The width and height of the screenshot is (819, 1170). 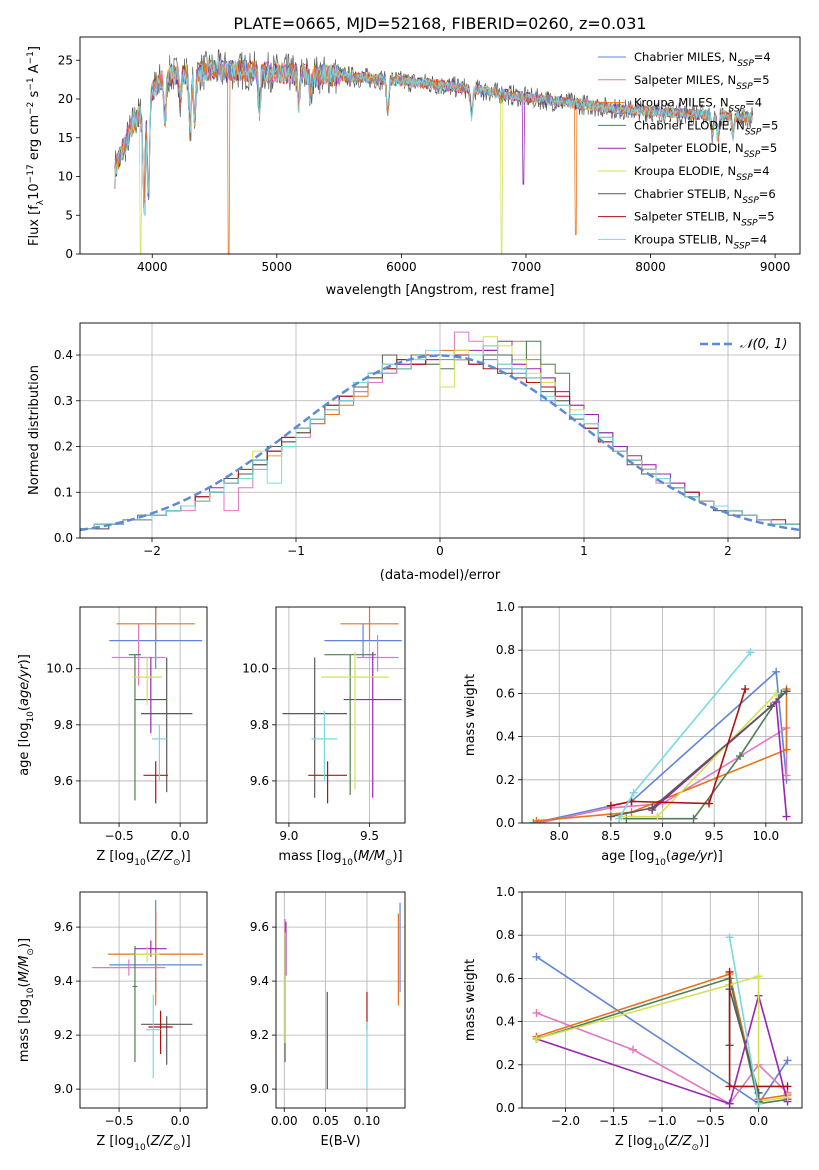 I want to click on y-tick-label: 0.1, so click(x=63, y=492).